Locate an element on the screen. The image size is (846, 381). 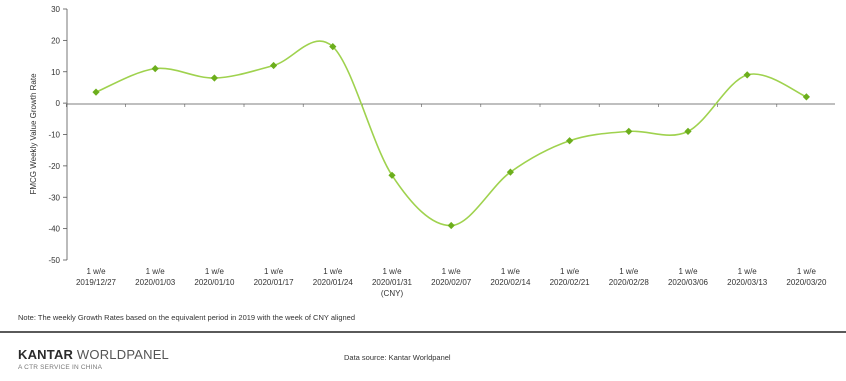
x-tick-label: 2020/01/03 is located at coordinates (155, 282).